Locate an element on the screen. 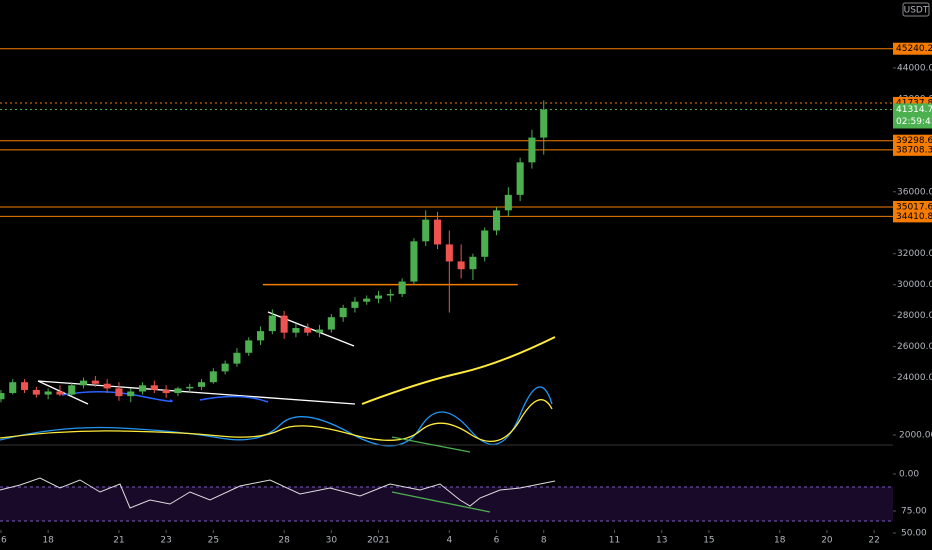  x-tick-label: 11 is located at coordinates (614, 541).